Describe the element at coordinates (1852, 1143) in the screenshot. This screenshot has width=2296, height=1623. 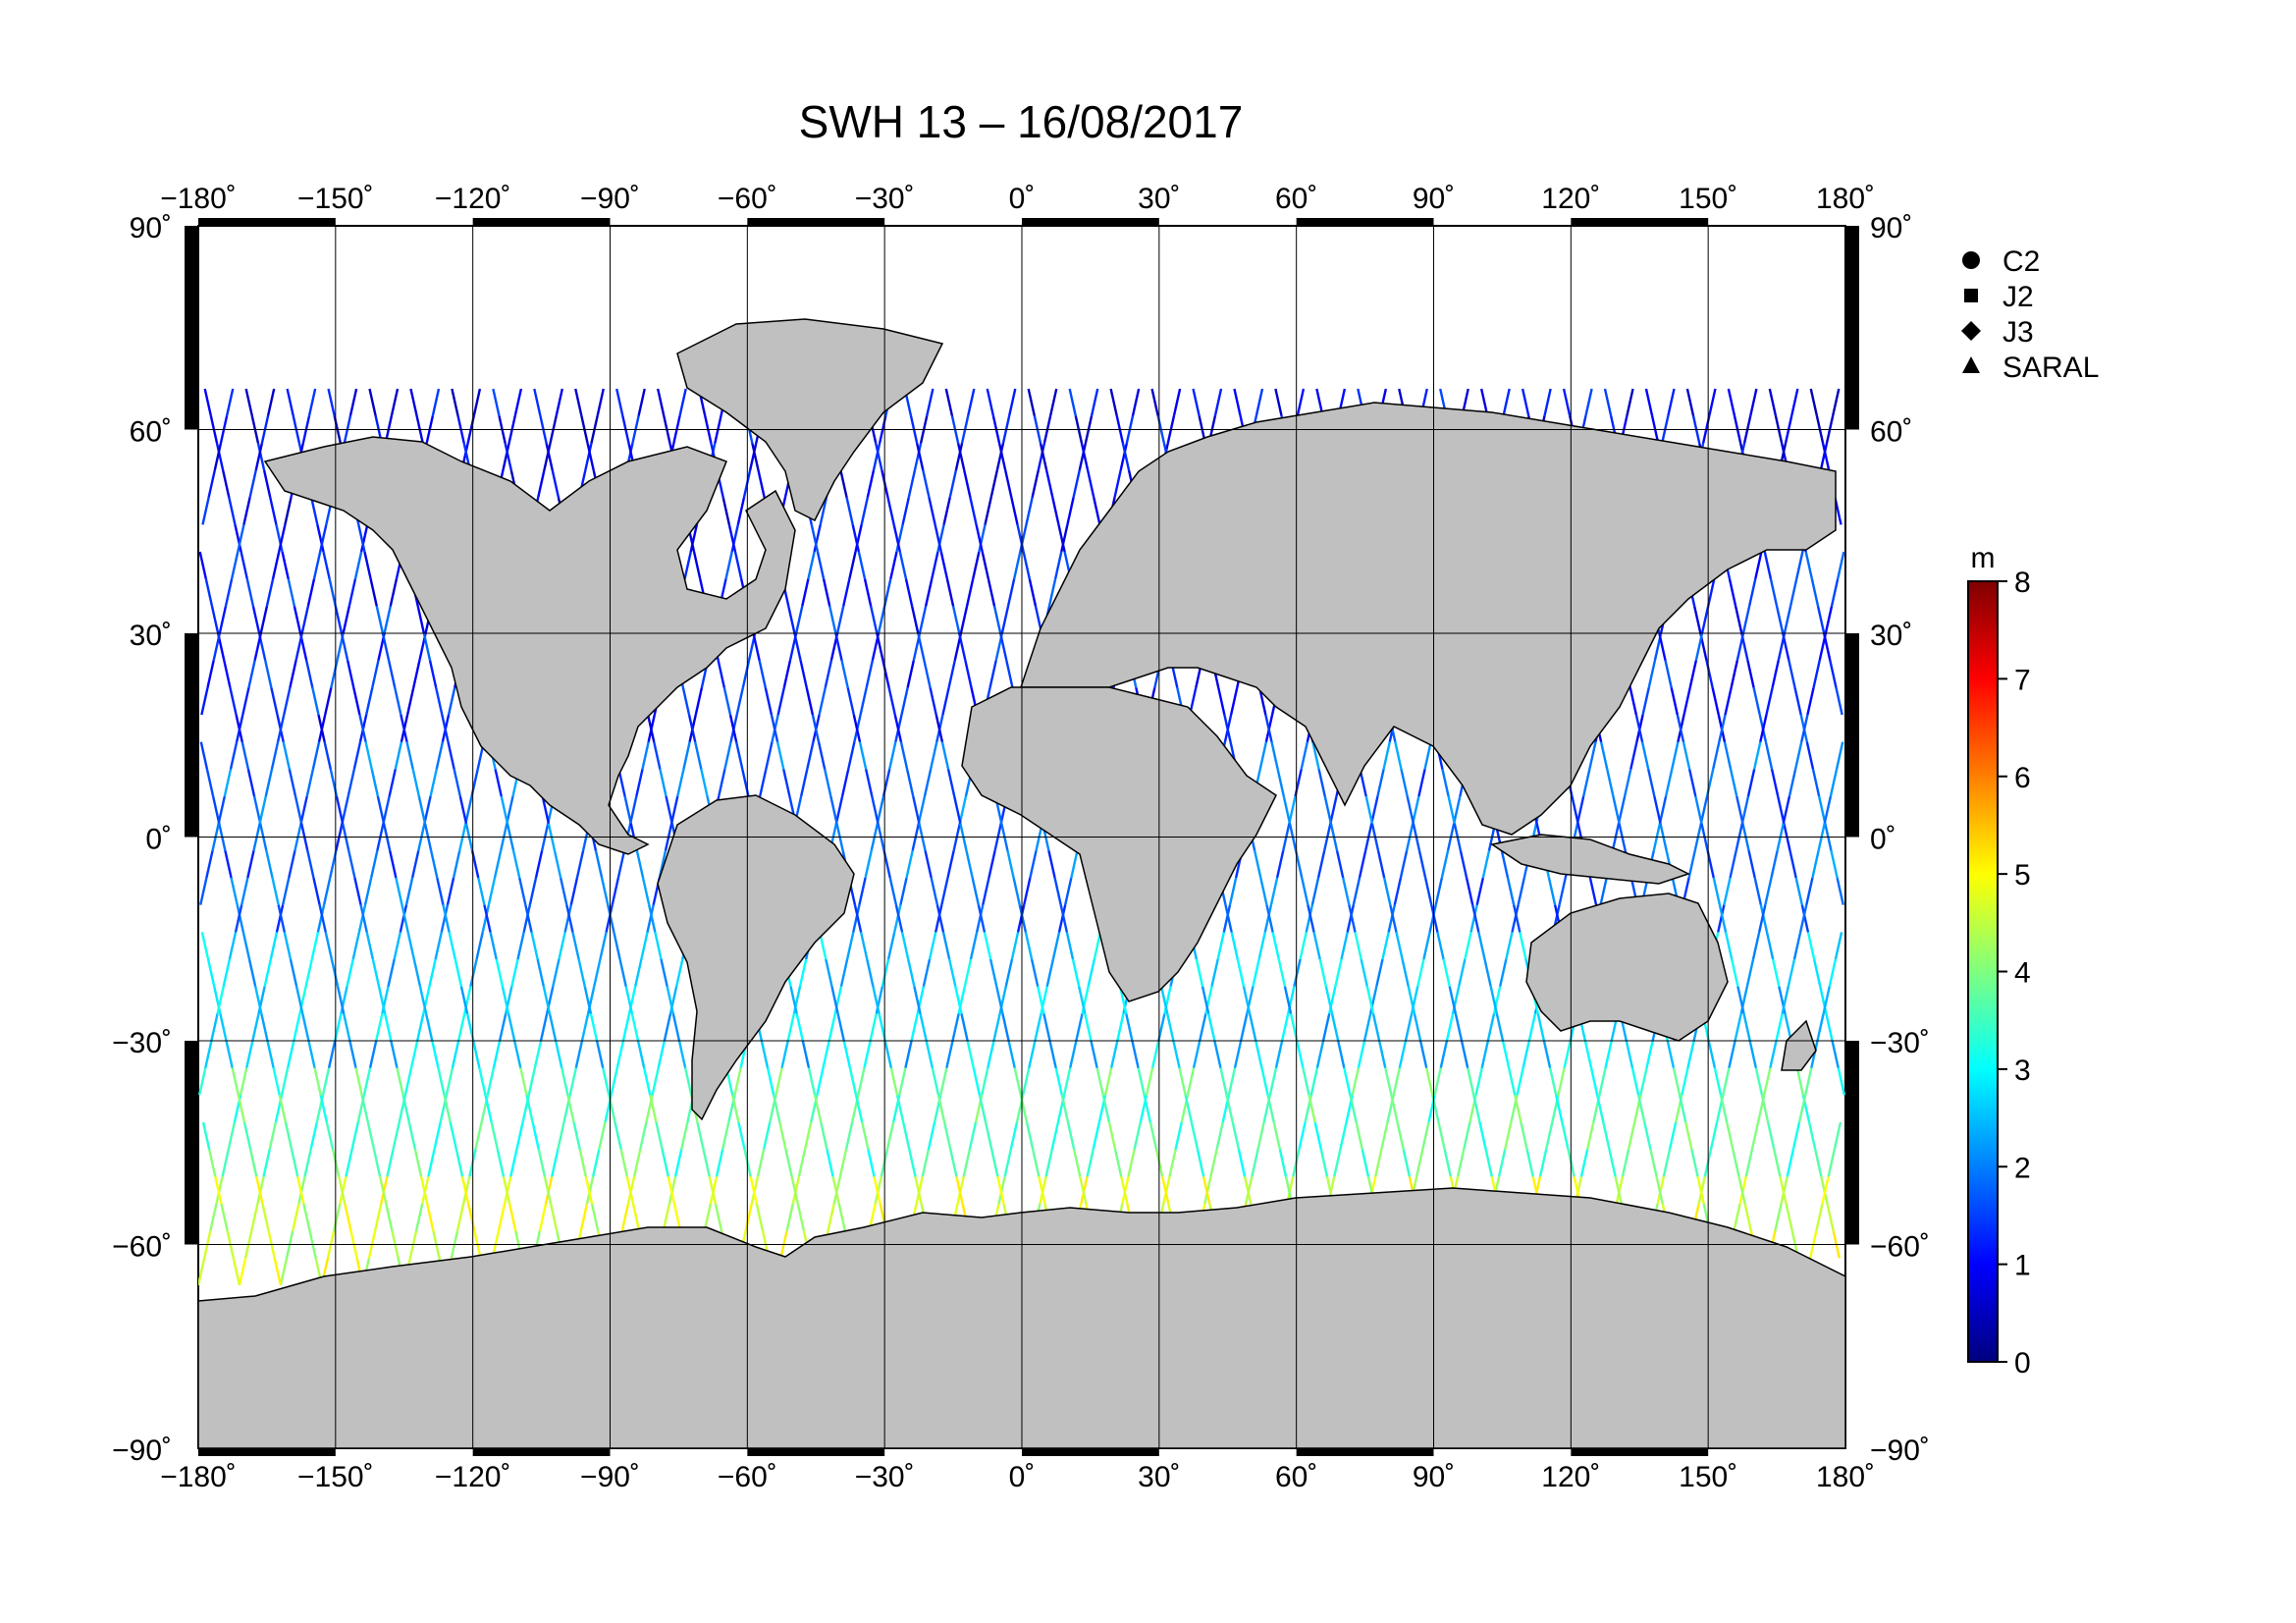
I see `frame-bar-right` at that location.